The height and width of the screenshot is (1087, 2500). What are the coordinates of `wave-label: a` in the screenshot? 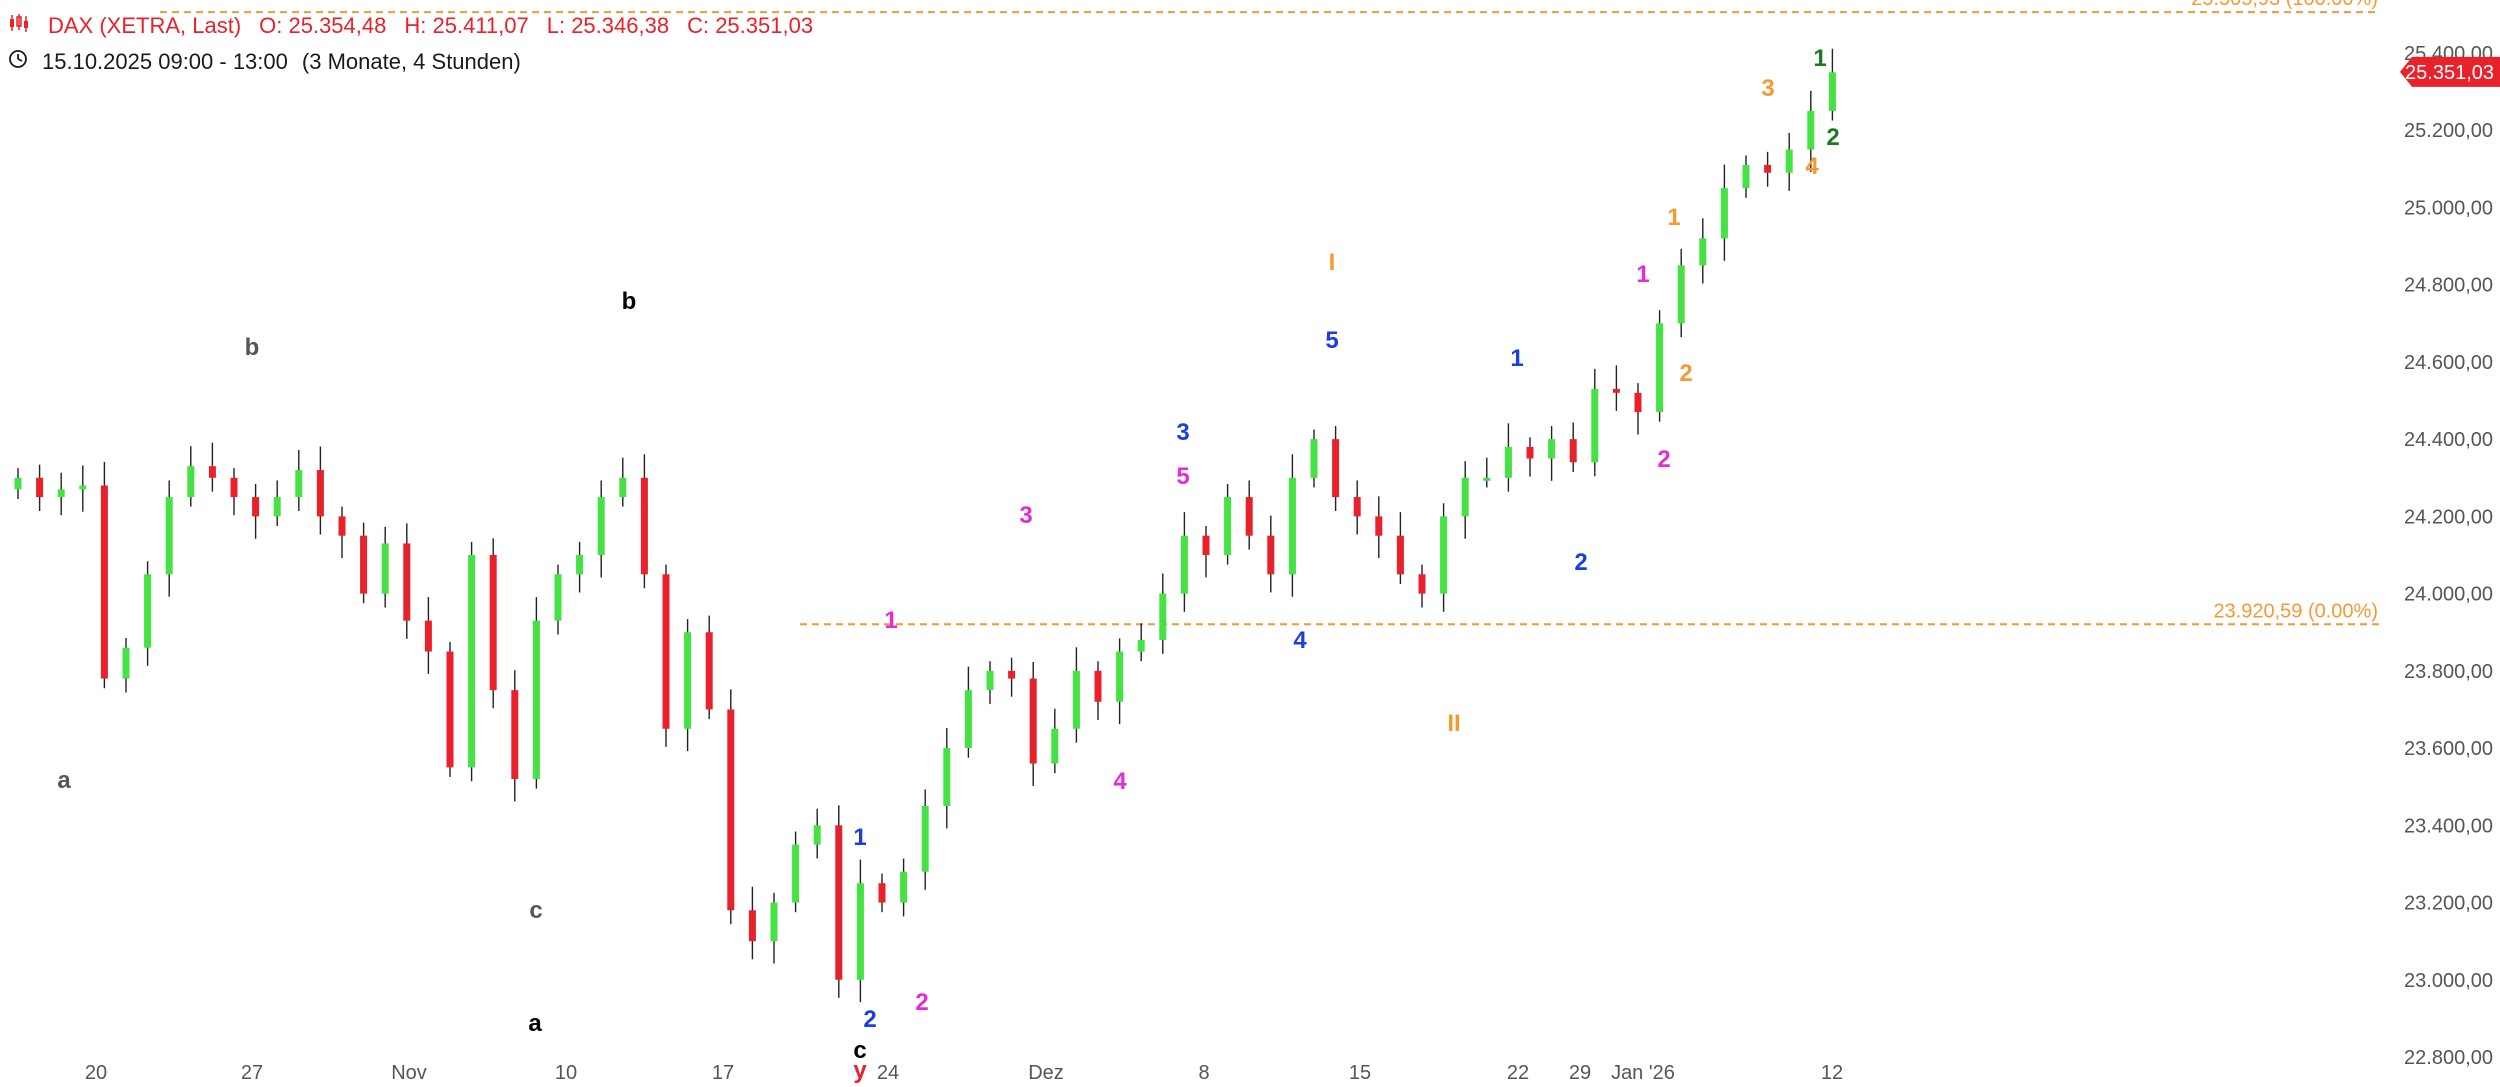 It's located at (64, 780).